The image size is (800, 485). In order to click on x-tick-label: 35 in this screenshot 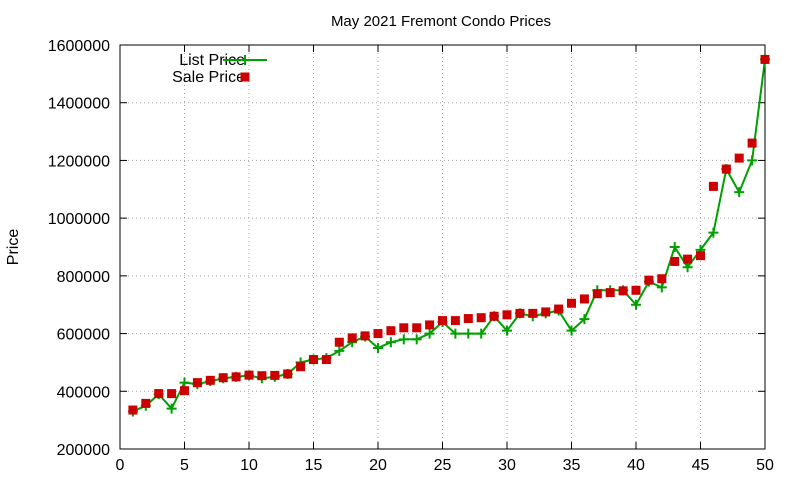, I will do `click(572, 465)`.